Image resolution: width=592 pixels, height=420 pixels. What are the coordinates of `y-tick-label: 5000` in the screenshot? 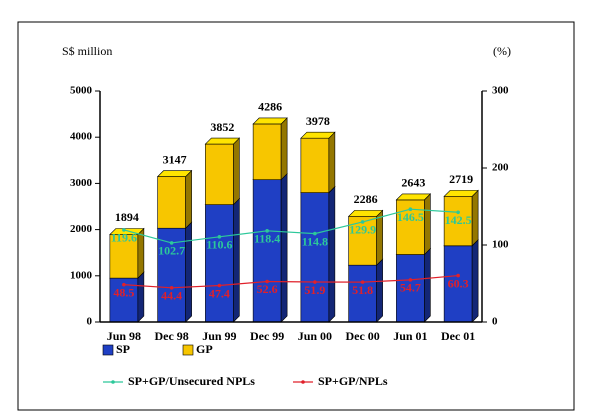 It's located at (81, 91).